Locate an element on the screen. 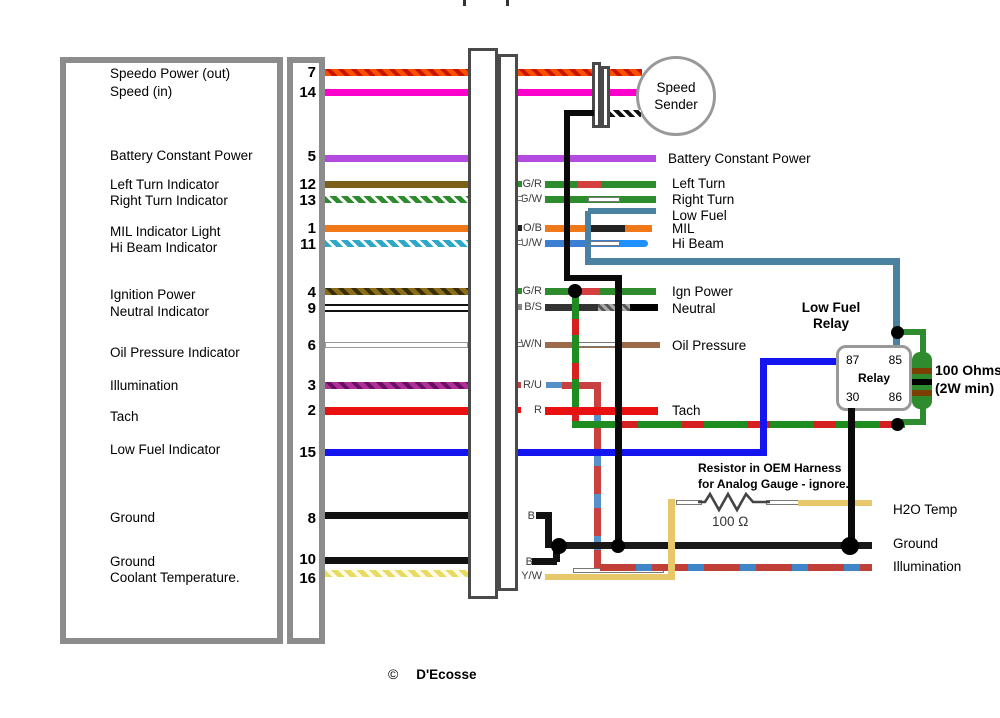 Image resolution: width=1000 pixels, height=718 pixels. wire-green-branch-top is located at coordinates (911, 332).